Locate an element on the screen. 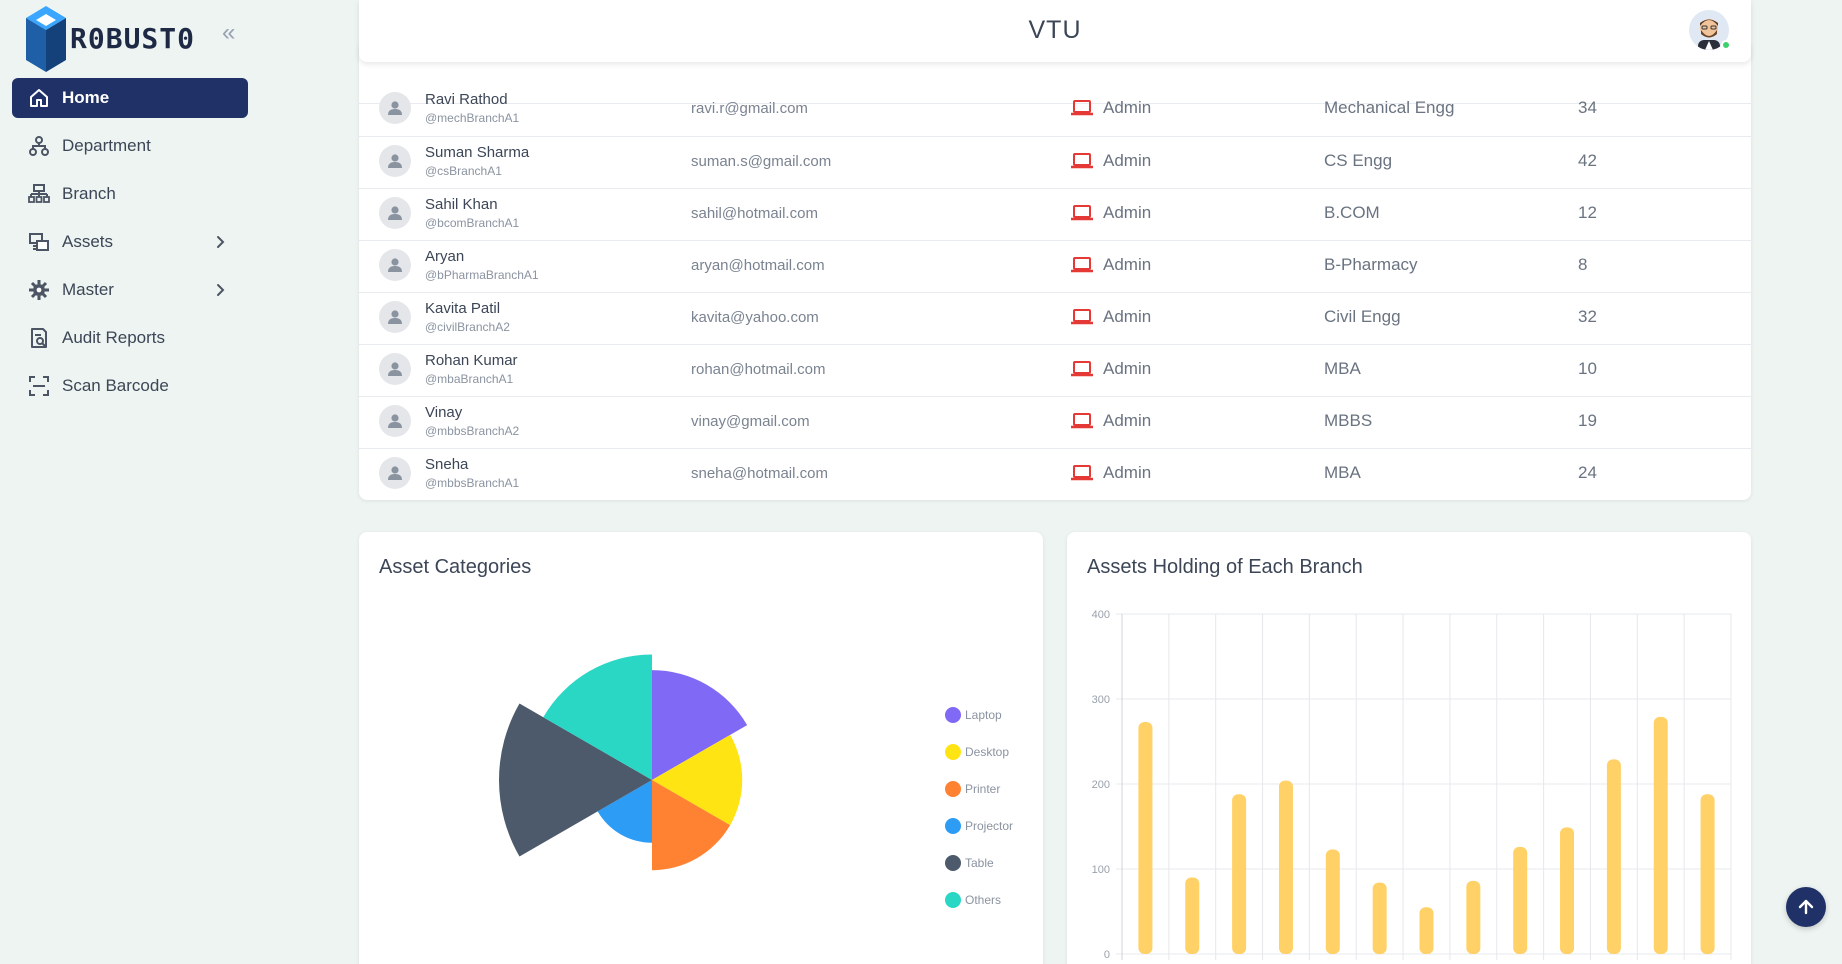  scroll-to-top-button is located at coordinates (1806, 907).